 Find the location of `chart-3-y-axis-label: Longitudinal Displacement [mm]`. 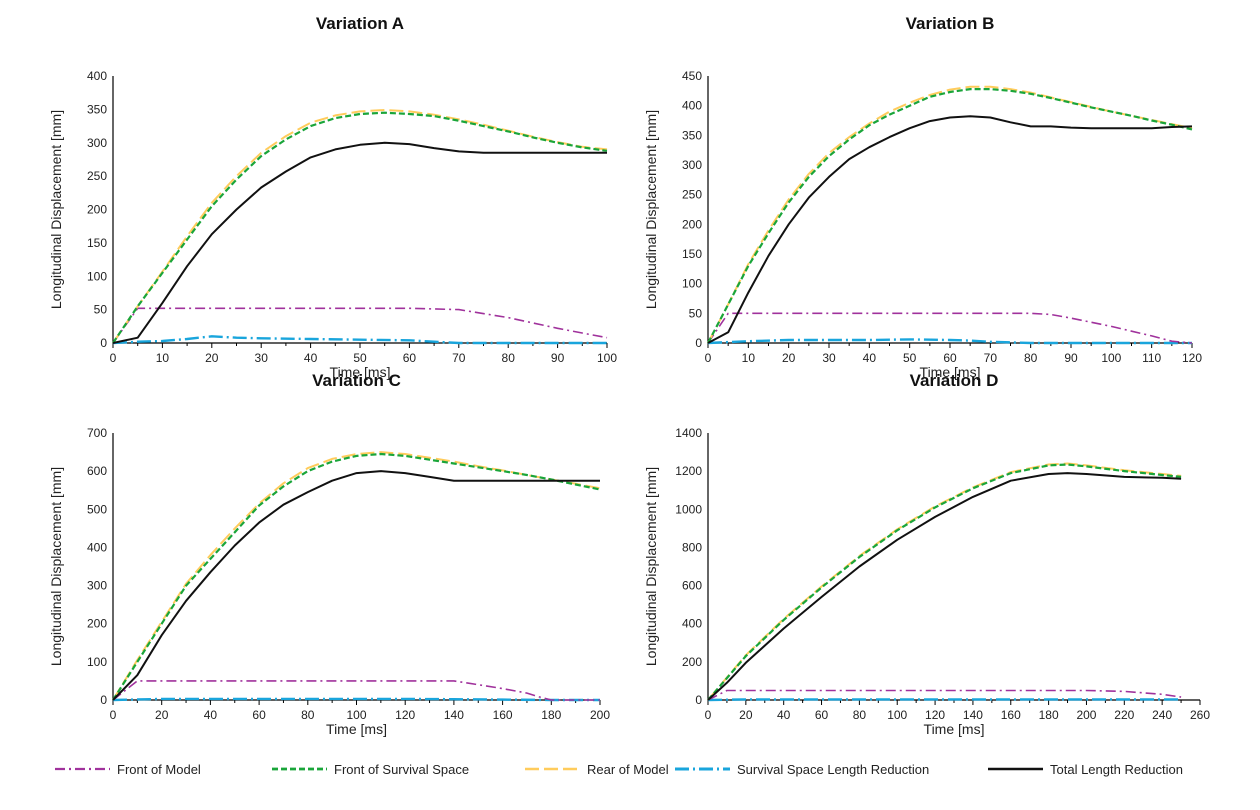

chart-3-y-axis-label: Longitudinal Displacement [mm] is located at coordinates (56, 566).